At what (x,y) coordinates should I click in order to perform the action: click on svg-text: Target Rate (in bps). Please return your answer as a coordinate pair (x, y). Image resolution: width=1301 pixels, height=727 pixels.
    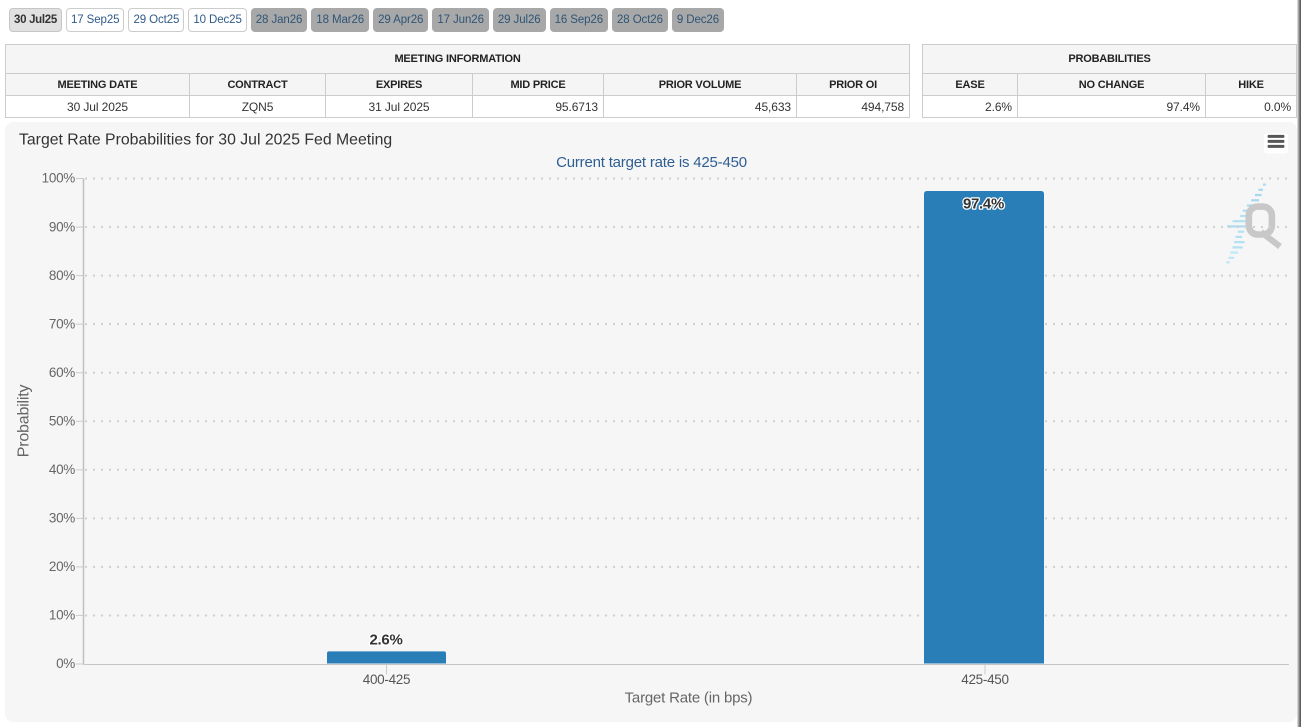
    Looking at the image, I should click on (689, 698).